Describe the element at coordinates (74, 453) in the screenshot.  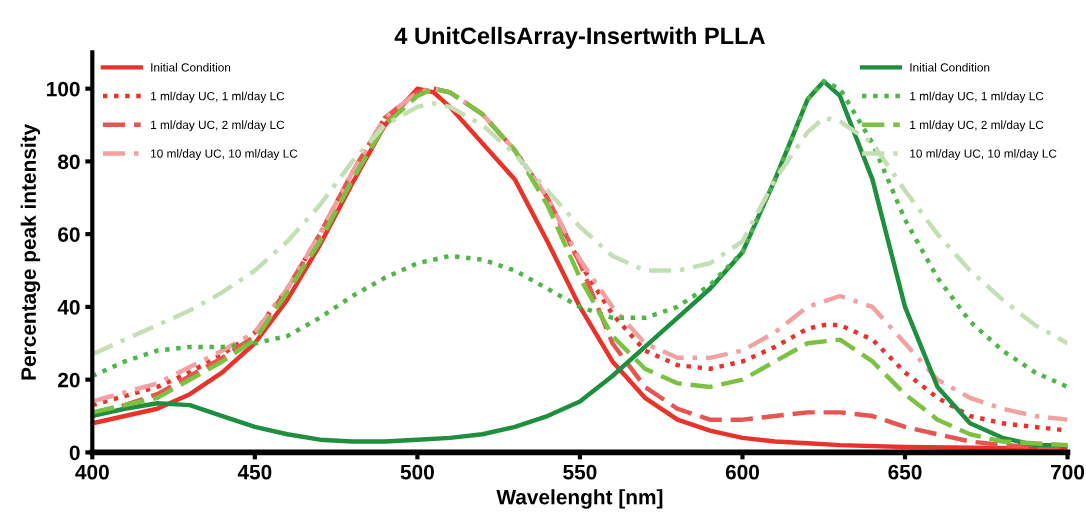
I see `y-tick-label: 0` at that location.